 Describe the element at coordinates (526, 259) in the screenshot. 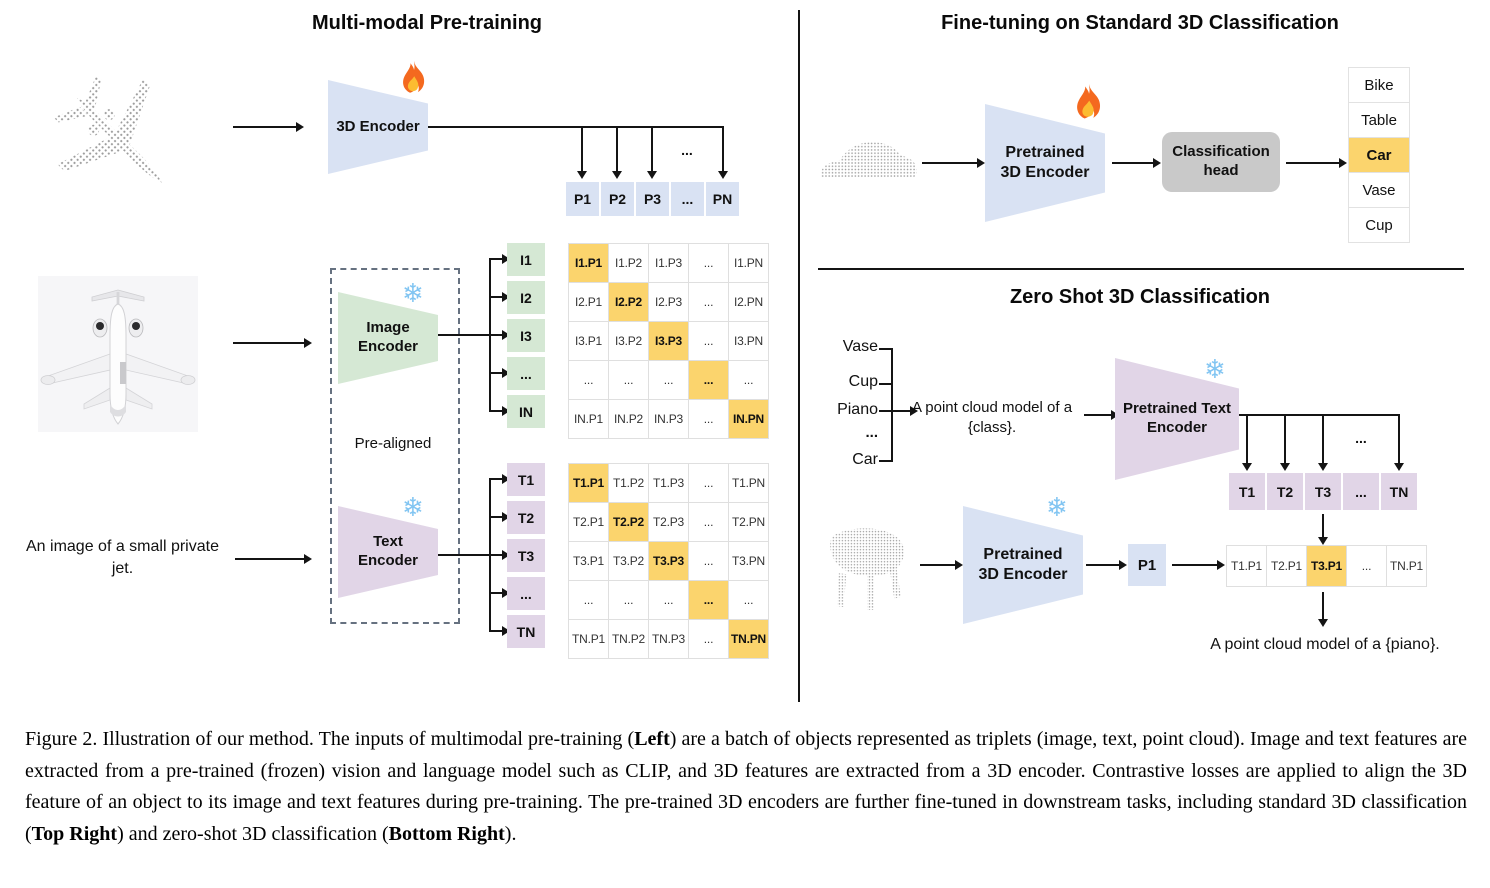

I see `i-label-cell: I1` at that location.